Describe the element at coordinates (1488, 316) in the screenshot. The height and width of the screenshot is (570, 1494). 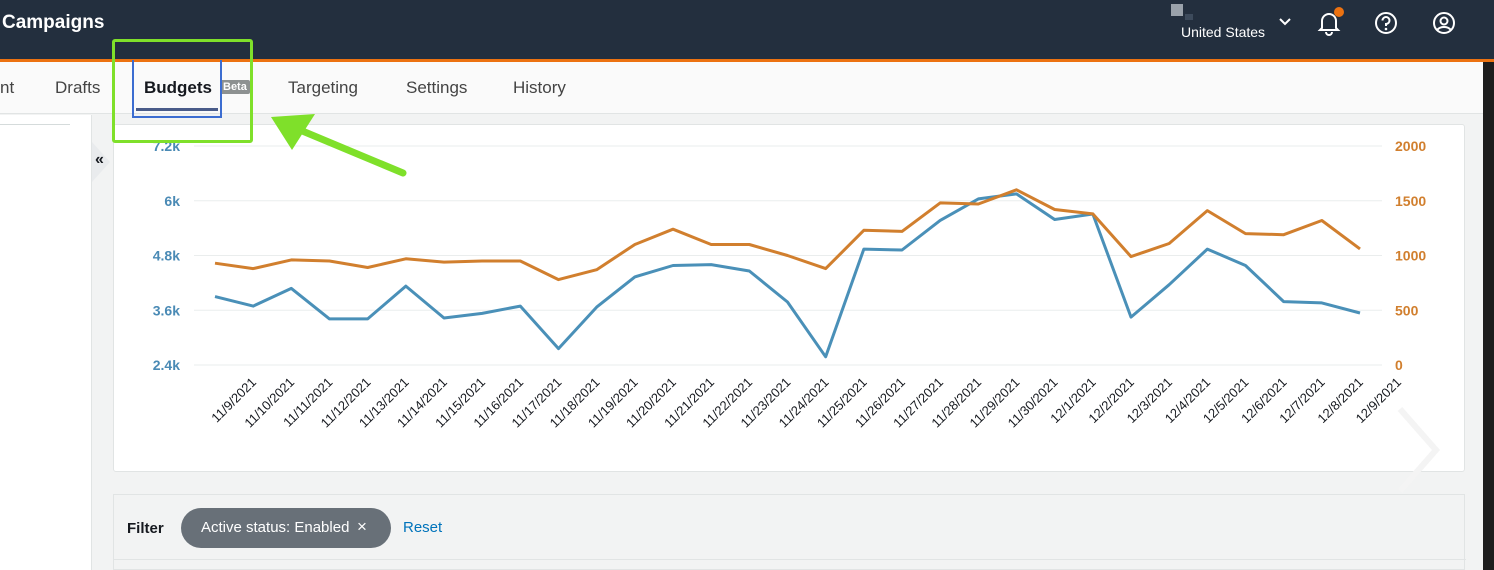
I see `window-edge` at that location.